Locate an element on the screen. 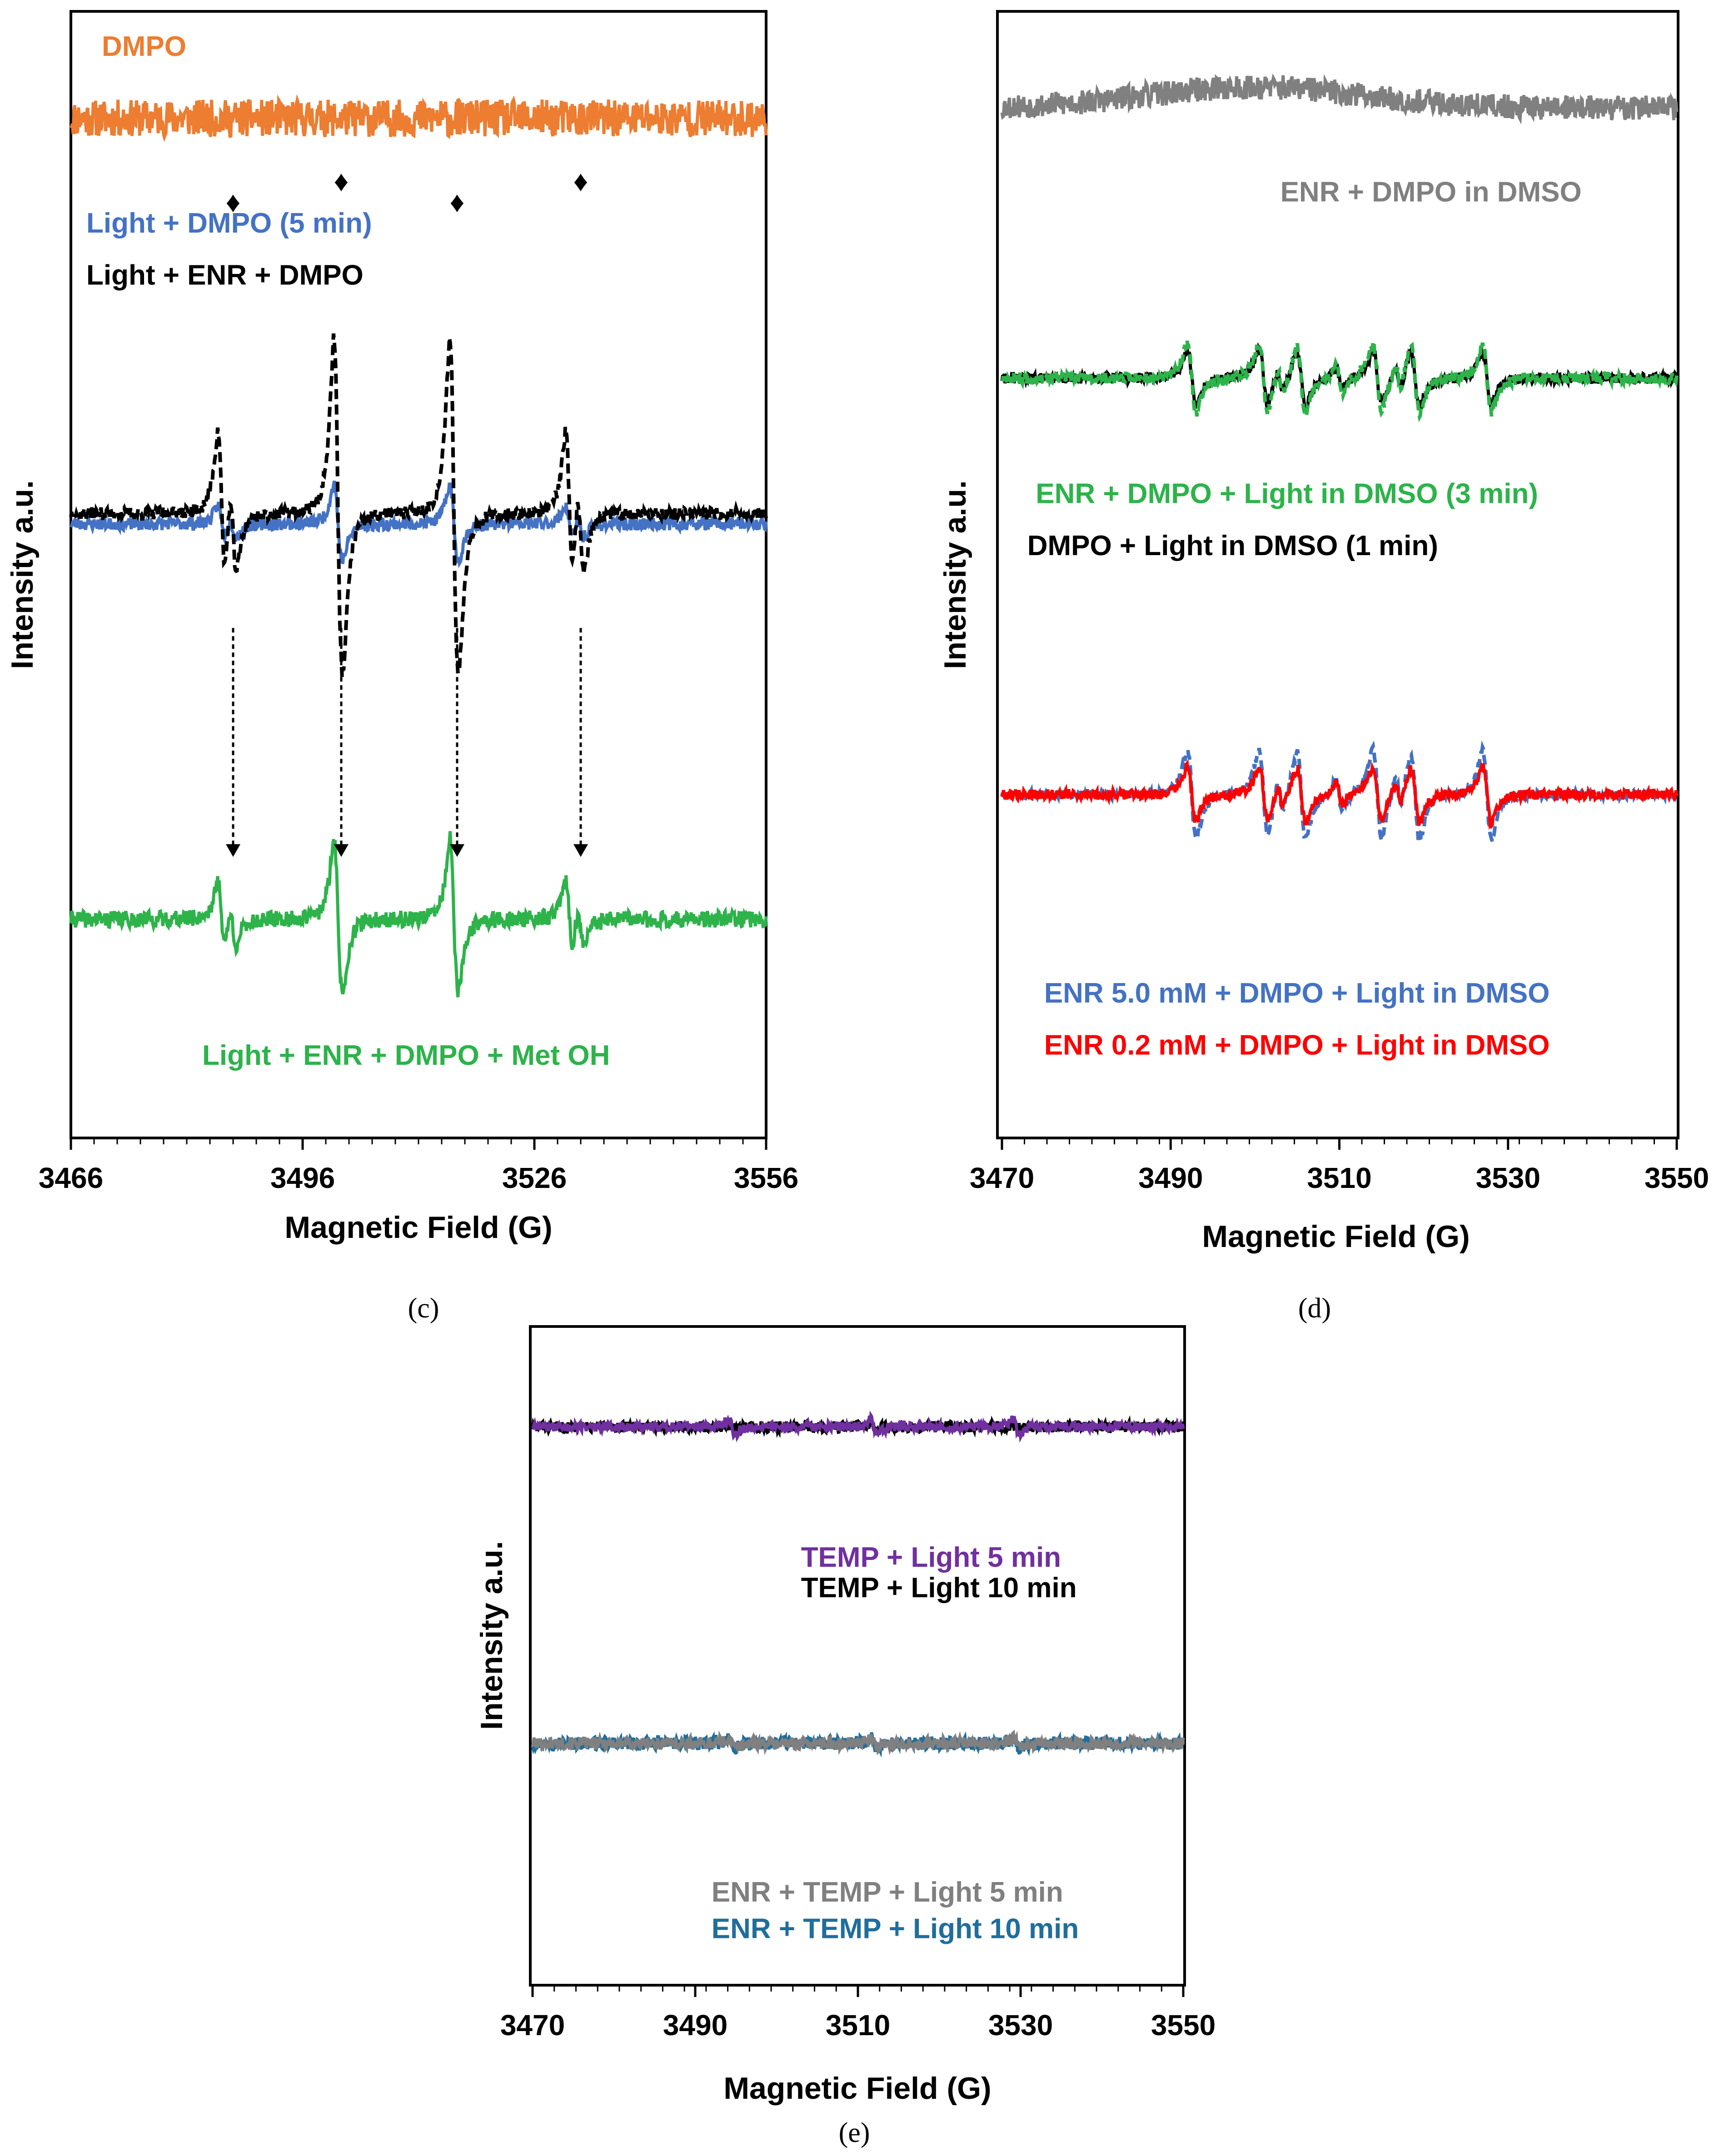 Image resolution: width=1724 pixels, height=2156 pixels. series-label-e-3: ENR + TEMP + Light 10 min is located at coordinates (895, 1928).